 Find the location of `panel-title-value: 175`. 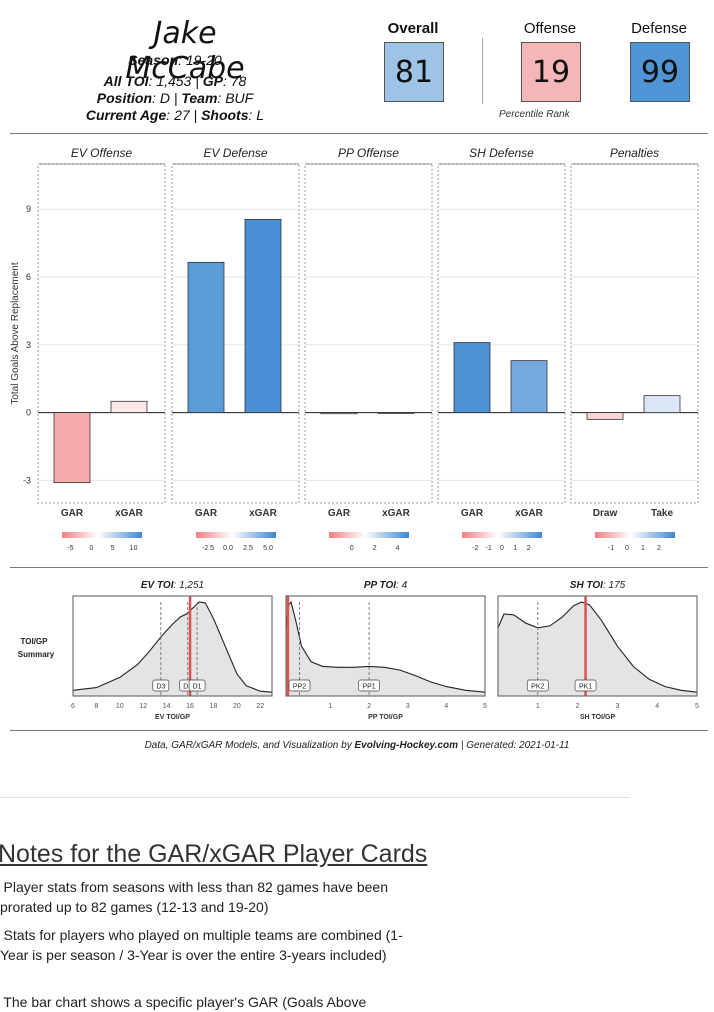

panel-title-value: 175 is located at coordinates (617, 585).